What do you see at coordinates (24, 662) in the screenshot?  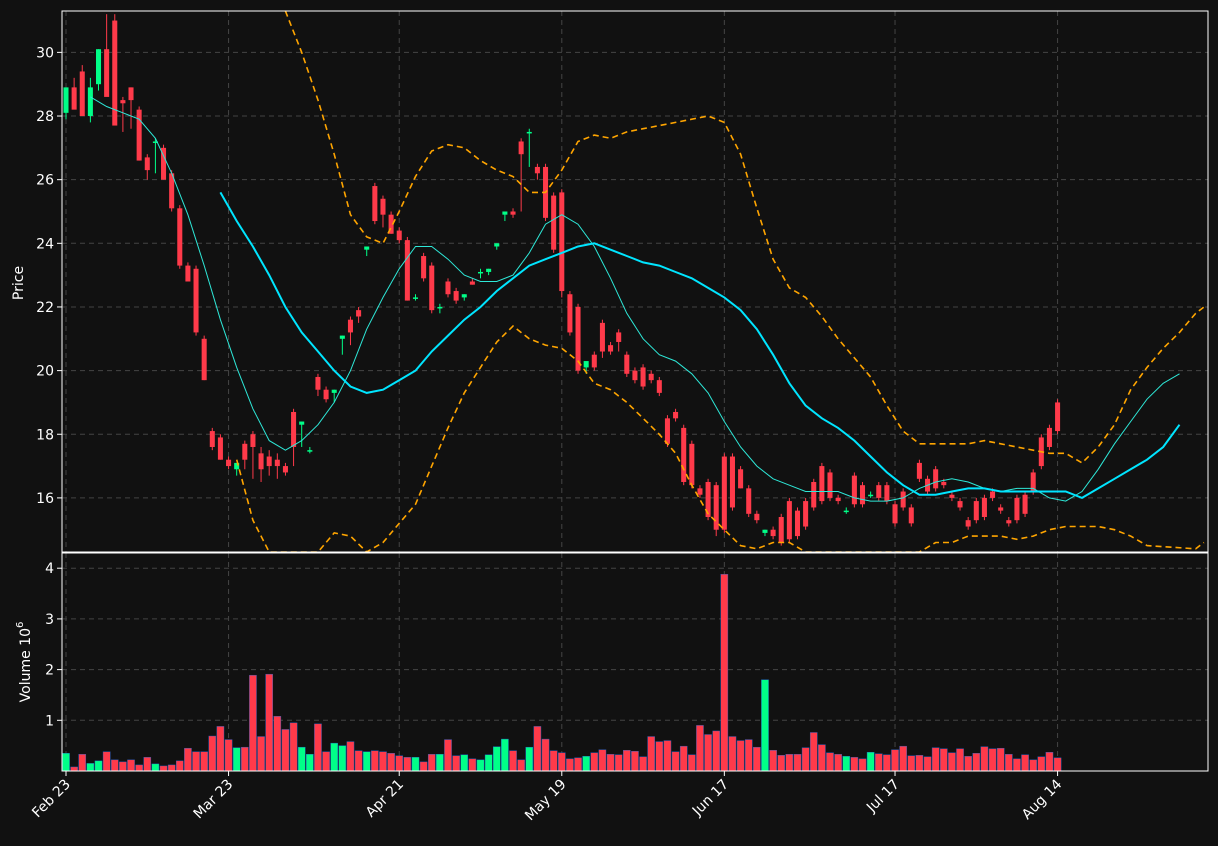 I see `volume-axis-label: Volume 106` at bounding box center [24, 662].